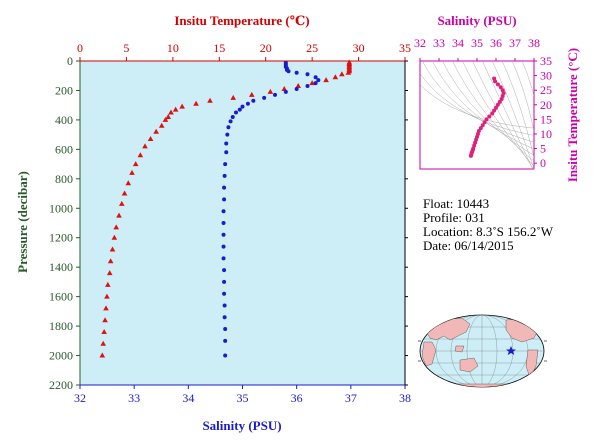 Image resolution: width=601 pixels, height=448 pixels. I want to click on pressure-tick-label: 200, so click(64, 90).